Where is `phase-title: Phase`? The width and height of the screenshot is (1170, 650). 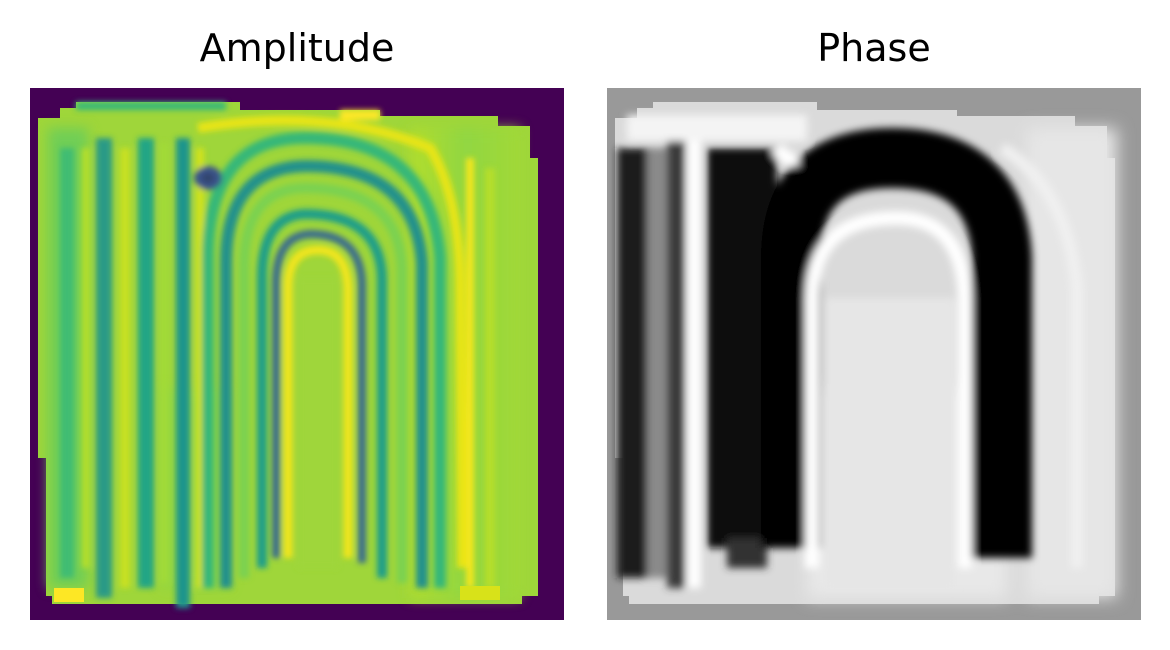 phase-title: Phase is located at coordinates (874, 48).